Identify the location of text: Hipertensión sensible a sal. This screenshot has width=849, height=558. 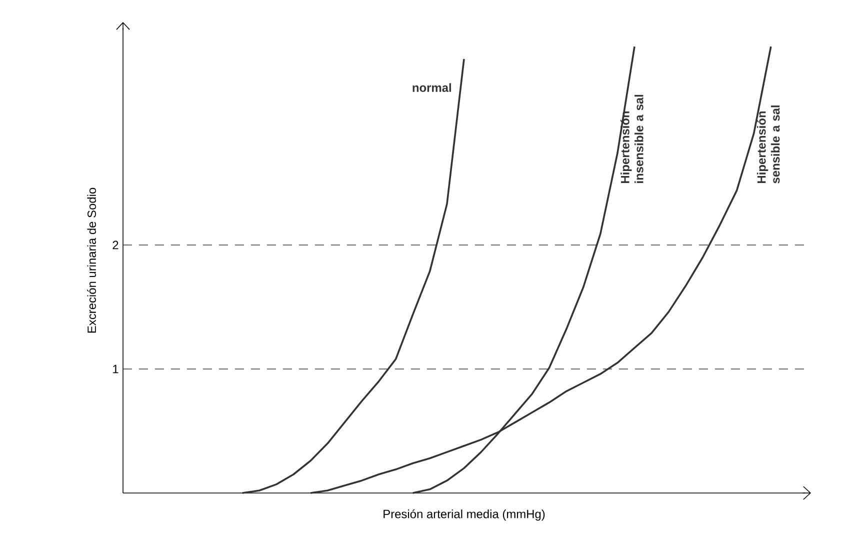
(768, 145).